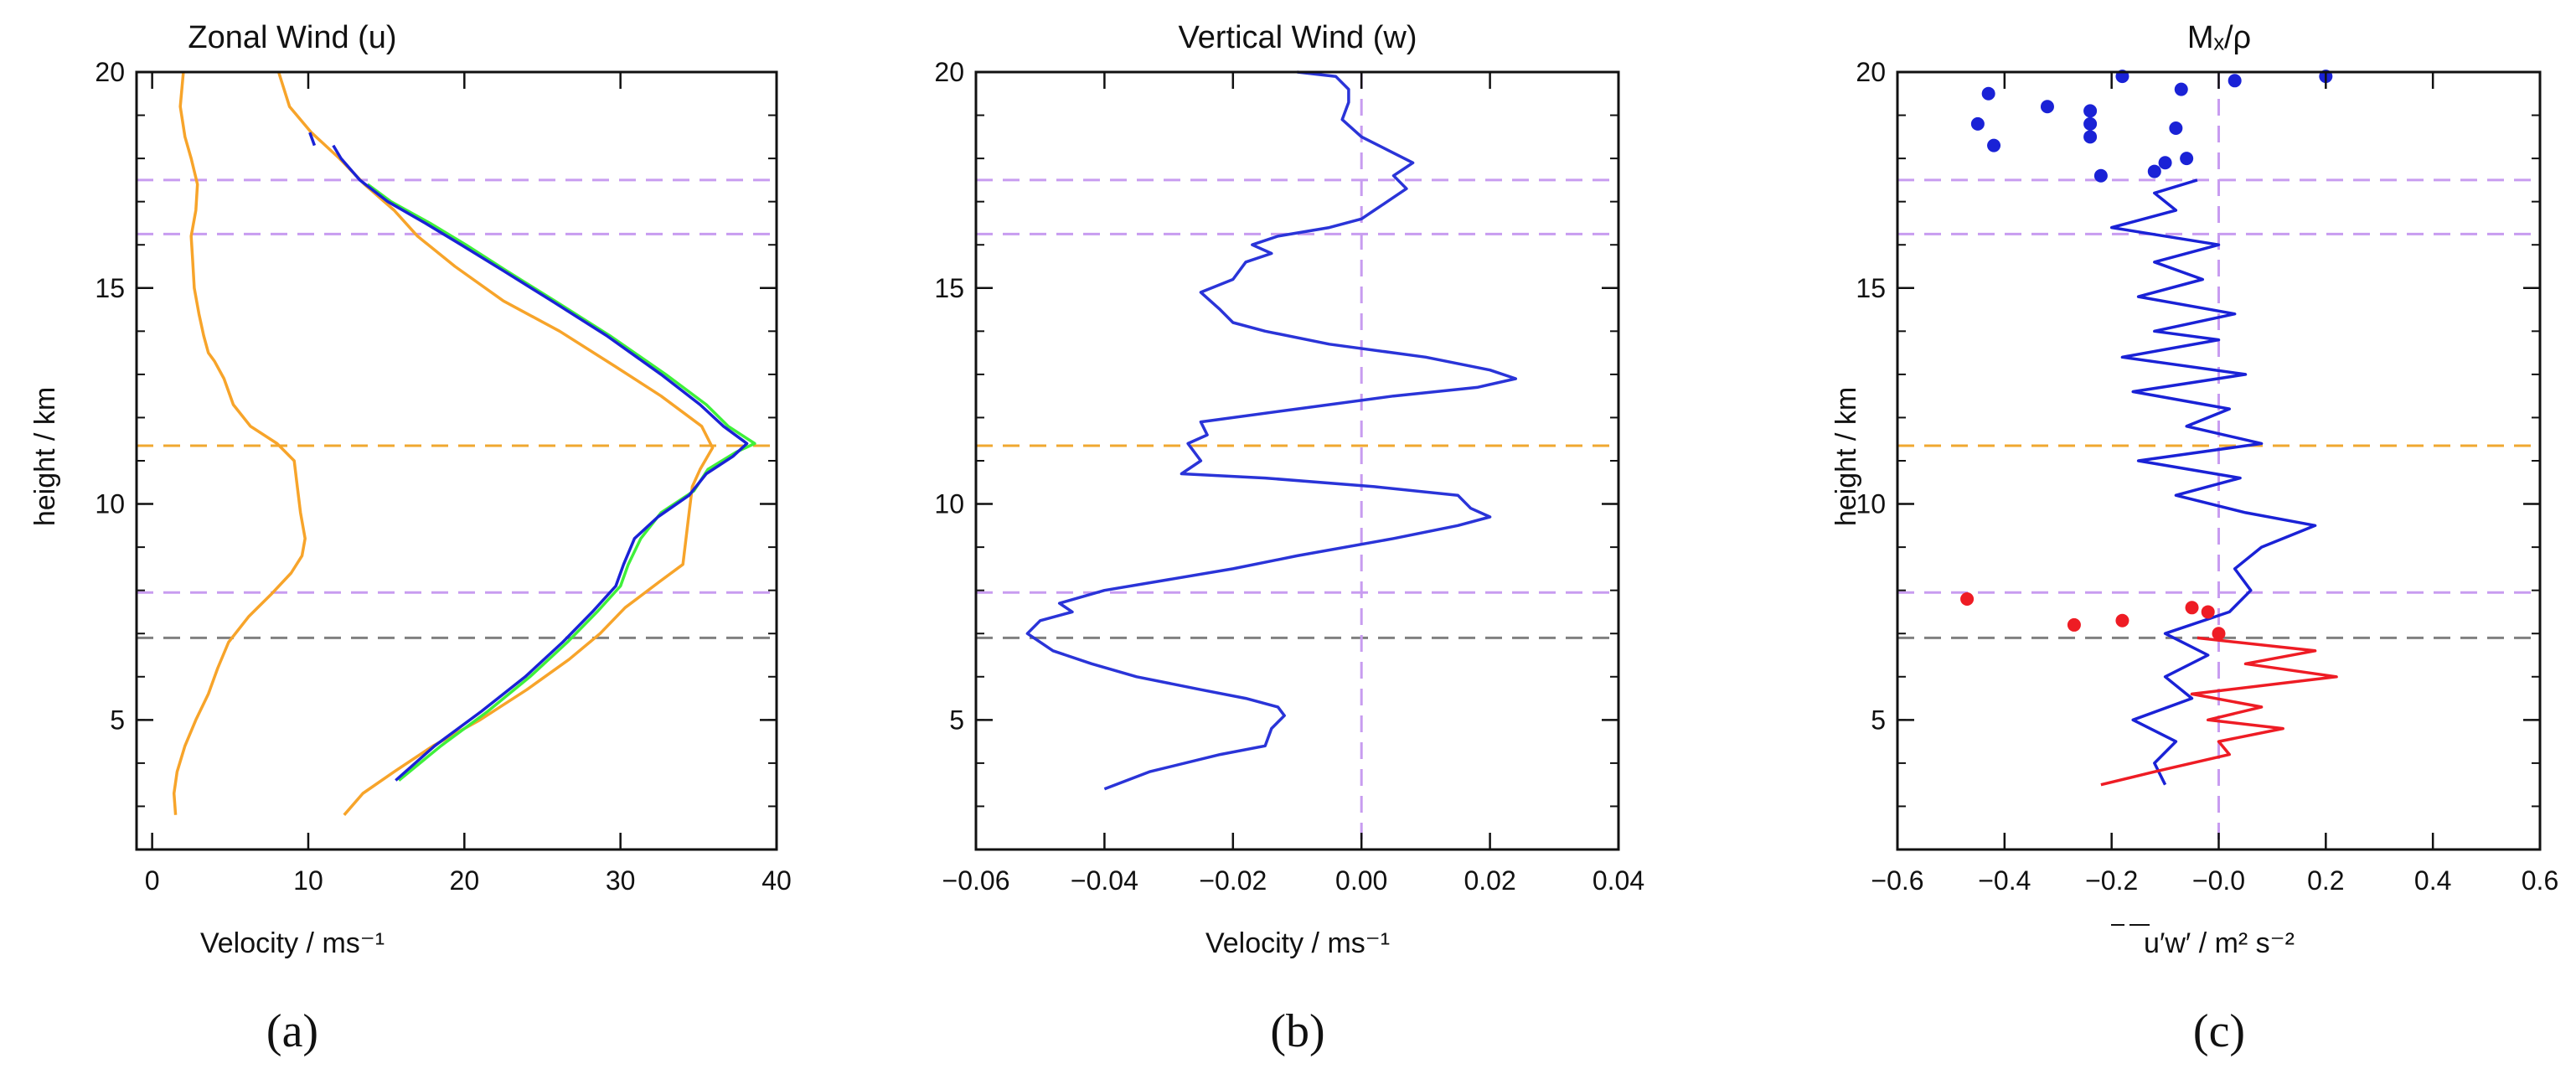  I want to click on x-tick-label: 10, so click(308, 880).